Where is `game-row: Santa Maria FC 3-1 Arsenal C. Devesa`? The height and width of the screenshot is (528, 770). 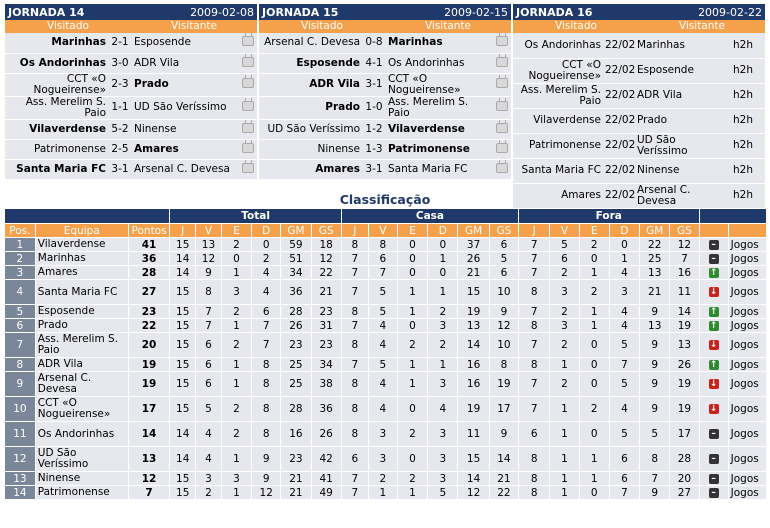
game-row: Santa Maria FC 3-1 Arsenal C. Devesa is located at coordinates (131, 169).